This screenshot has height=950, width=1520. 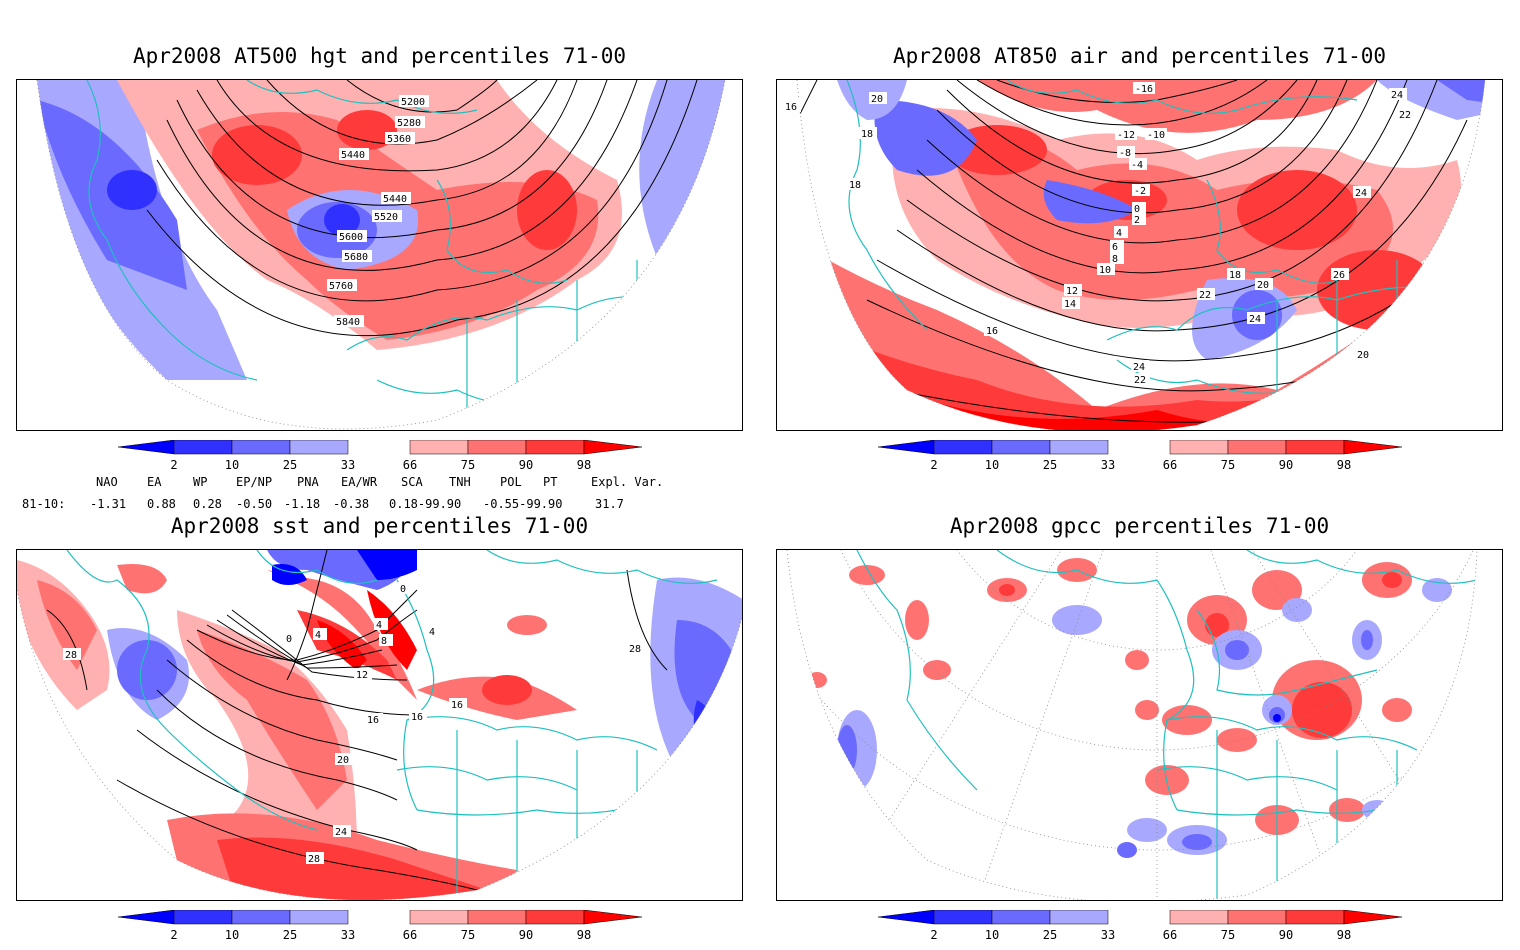 I want to click on index-value-nao: -1.31, so click(x=108, y=504).